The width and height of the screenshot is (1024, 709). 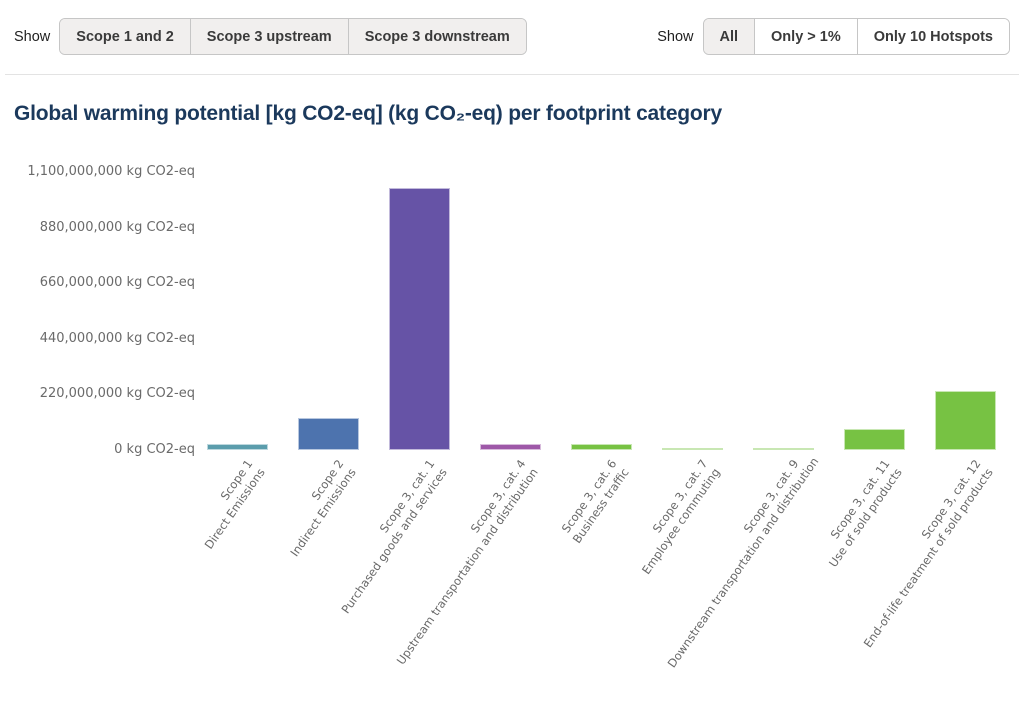 I want to click on show-label-right: Show, so click(x=675, y=37).